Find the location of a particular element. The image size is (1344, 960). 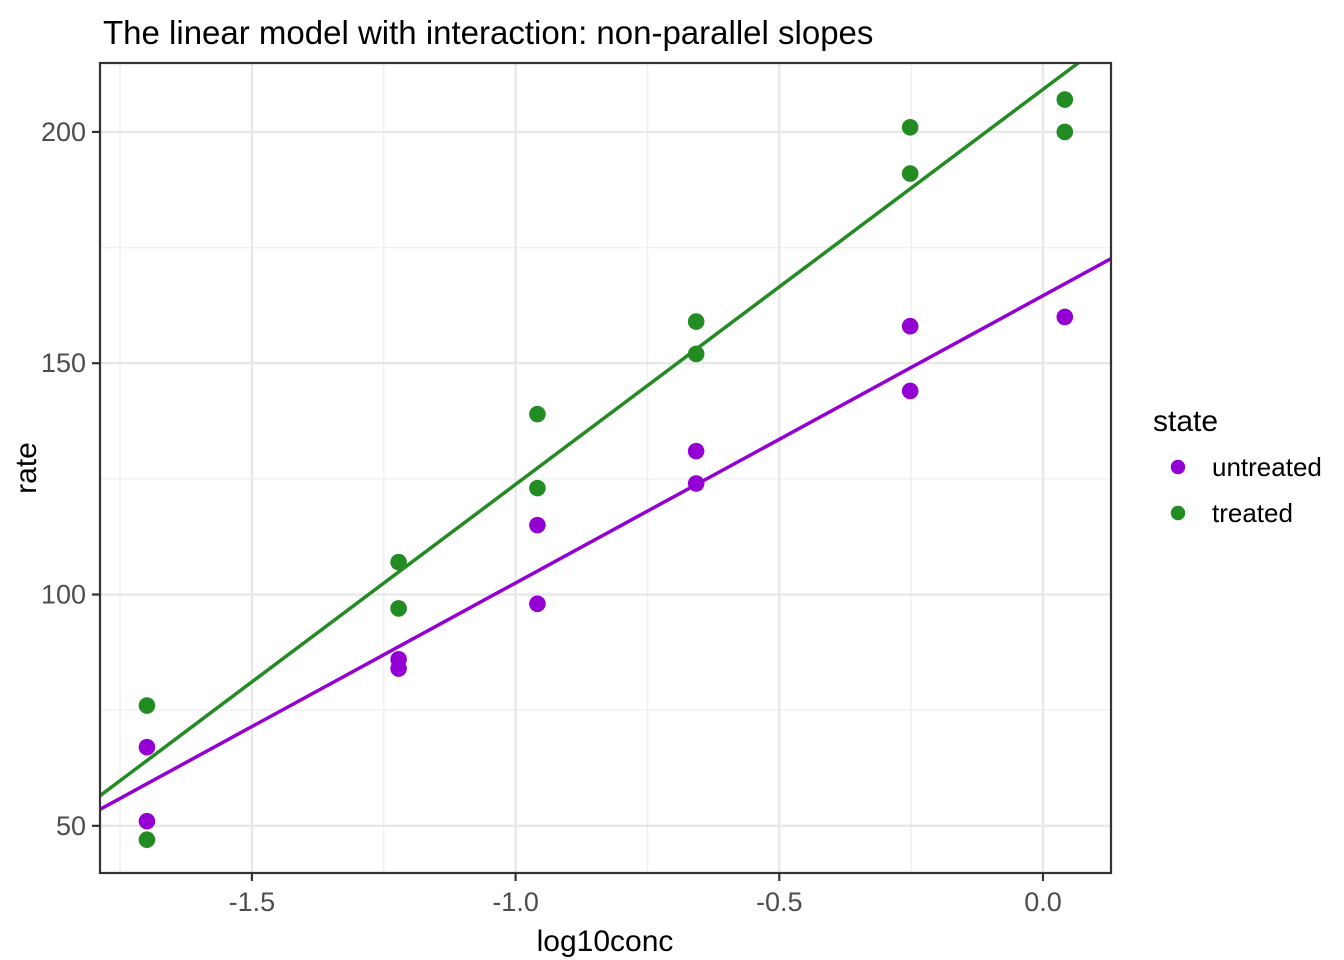

y-tick-label: 100 is located at coordinates (63, 595).